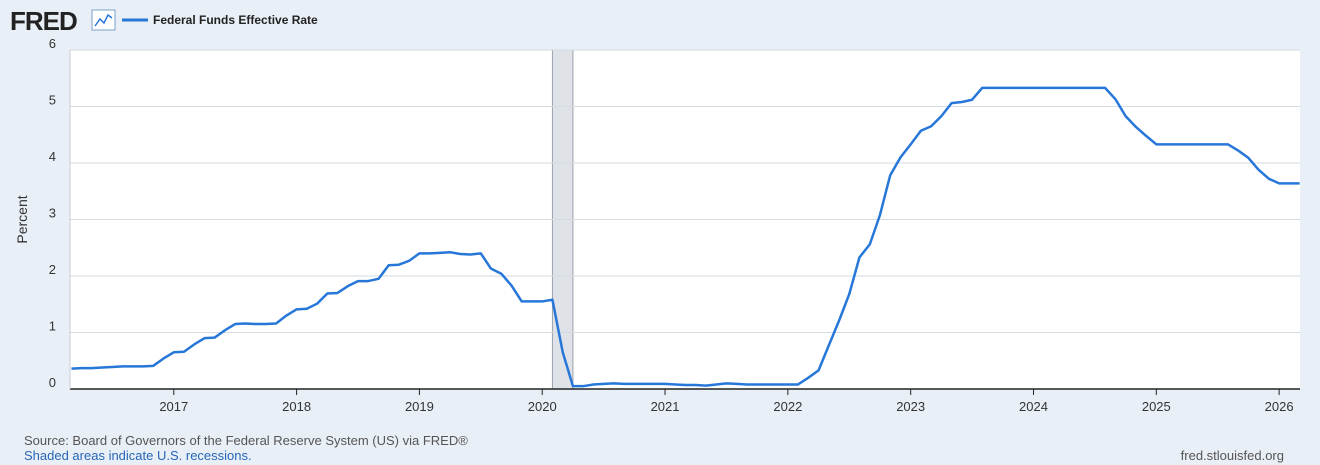  I want to click on y-tick-label: 6, so click(52, 43).